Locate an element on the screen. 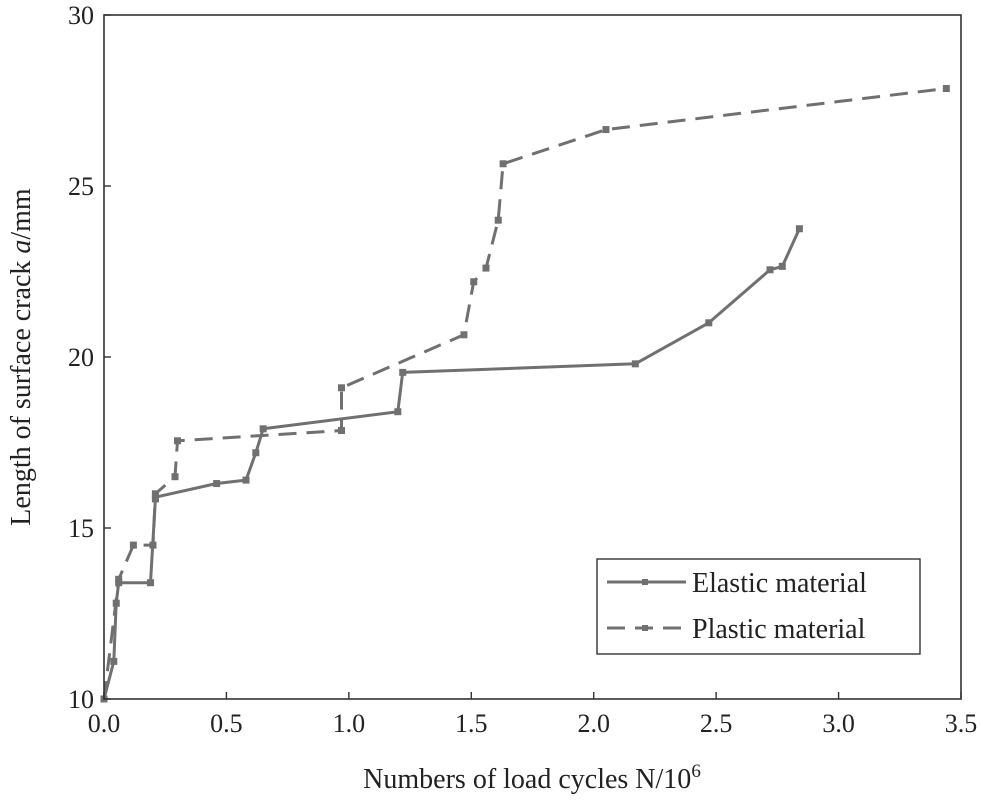 The height and width of the screenshot is (803, 981). y-axis-title-variable: a is located at coordinates (21, 247).